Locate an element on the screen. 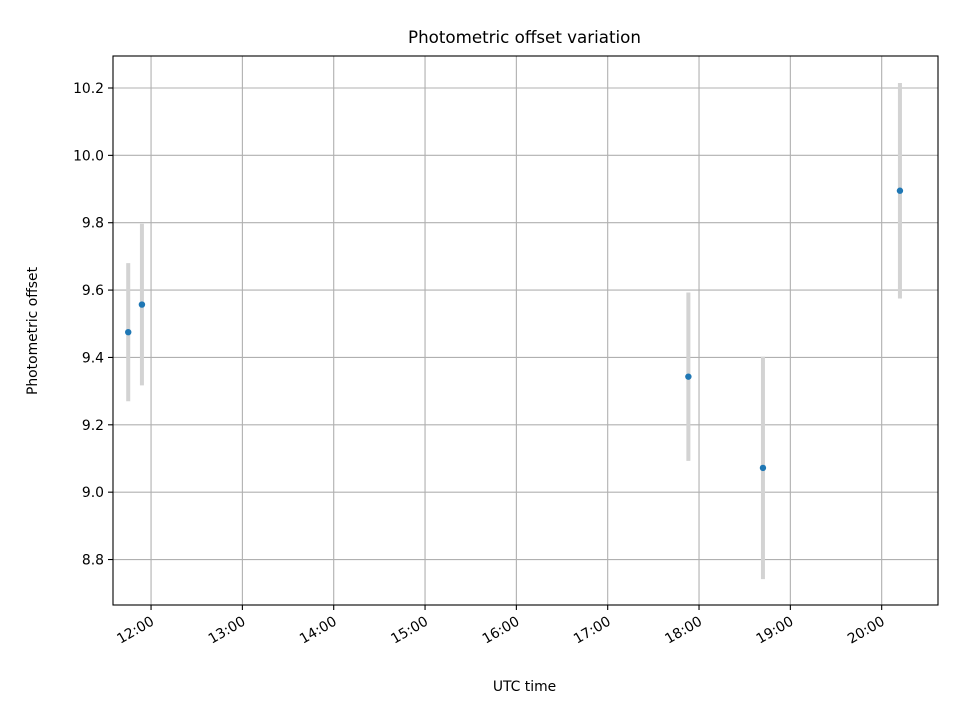  x-tick-label: 18:00 is located at coordinates (683, 631).